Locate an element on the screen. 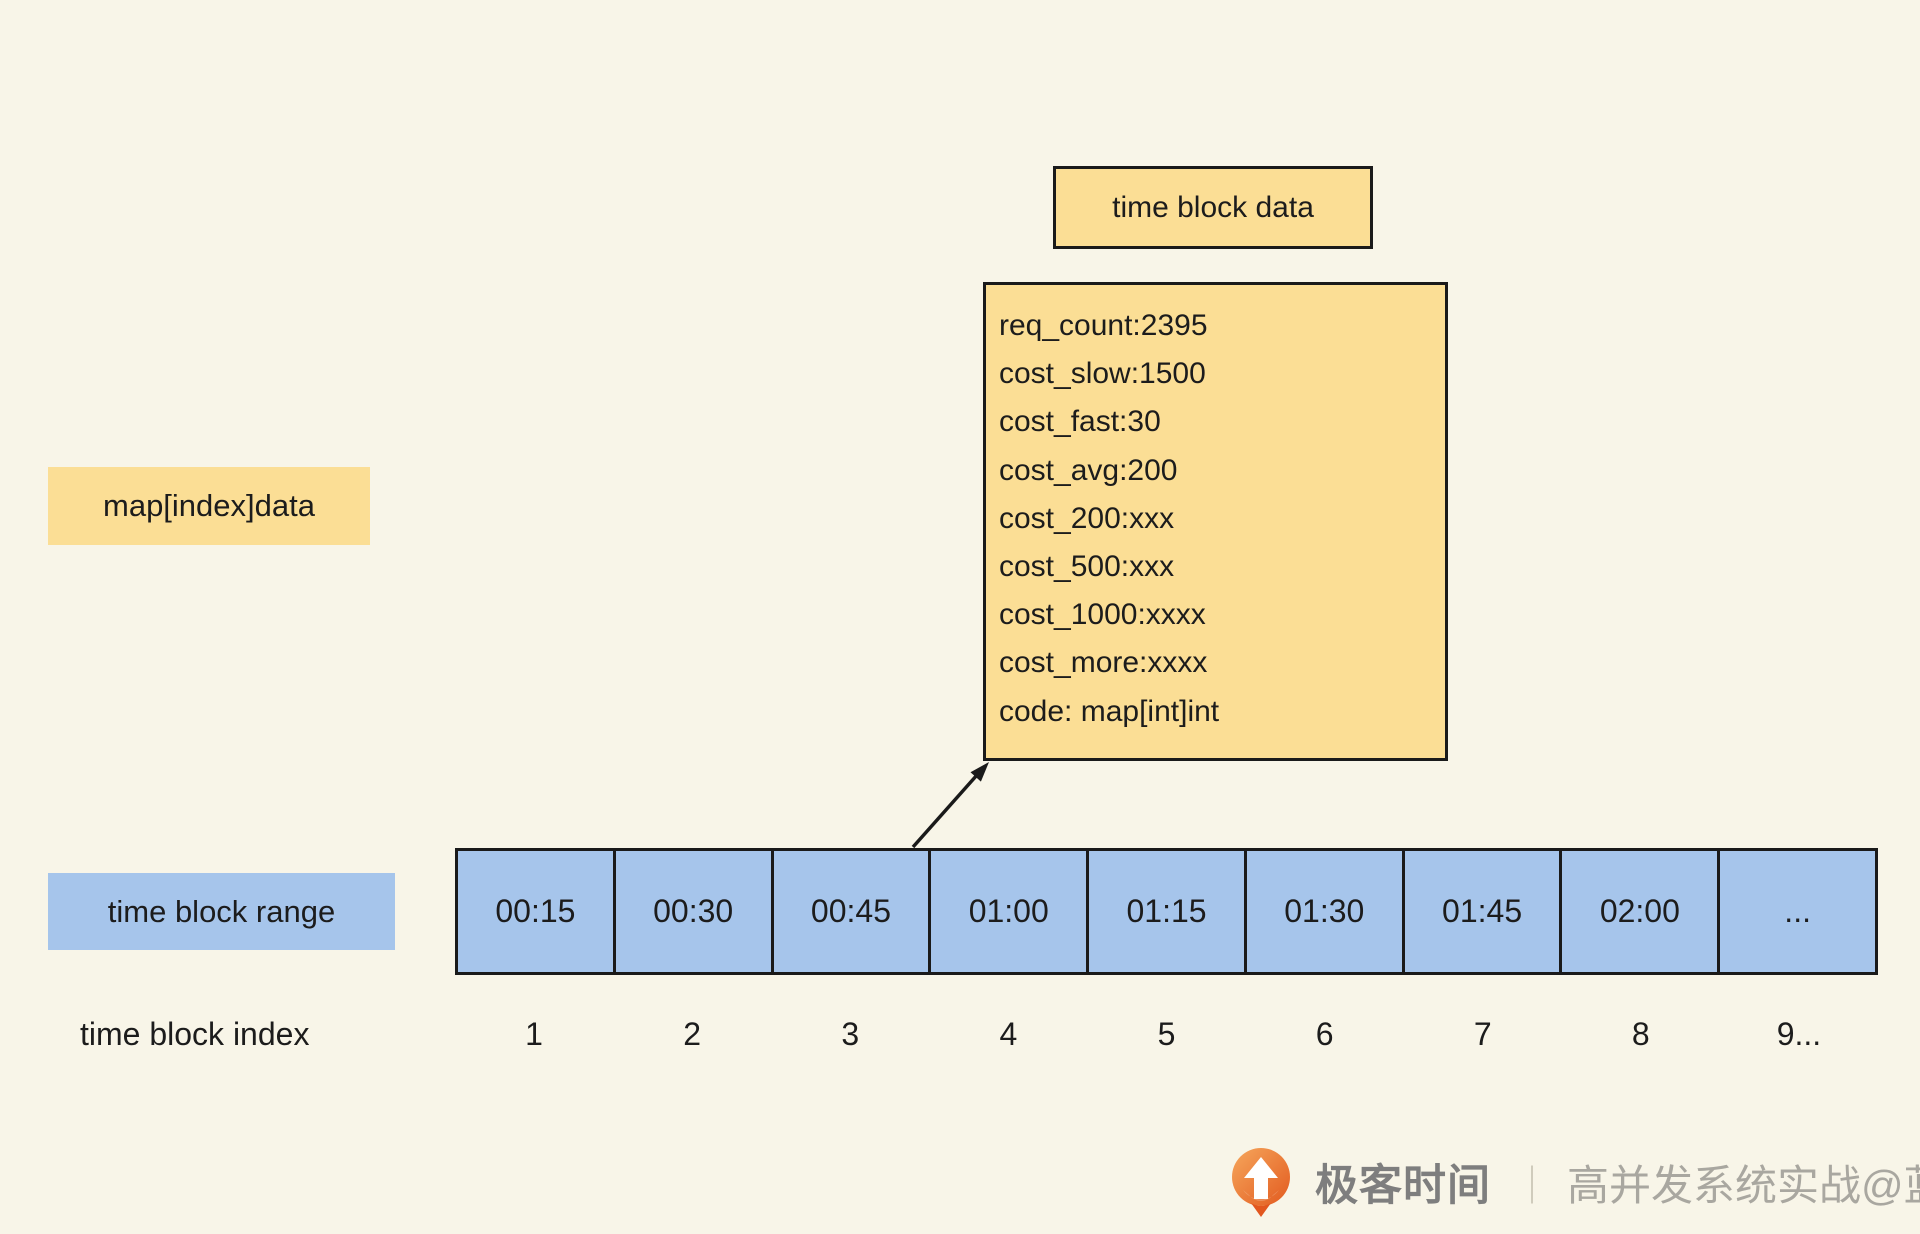  time-block-data-title: time block data is located at coordinates (1213, 207).